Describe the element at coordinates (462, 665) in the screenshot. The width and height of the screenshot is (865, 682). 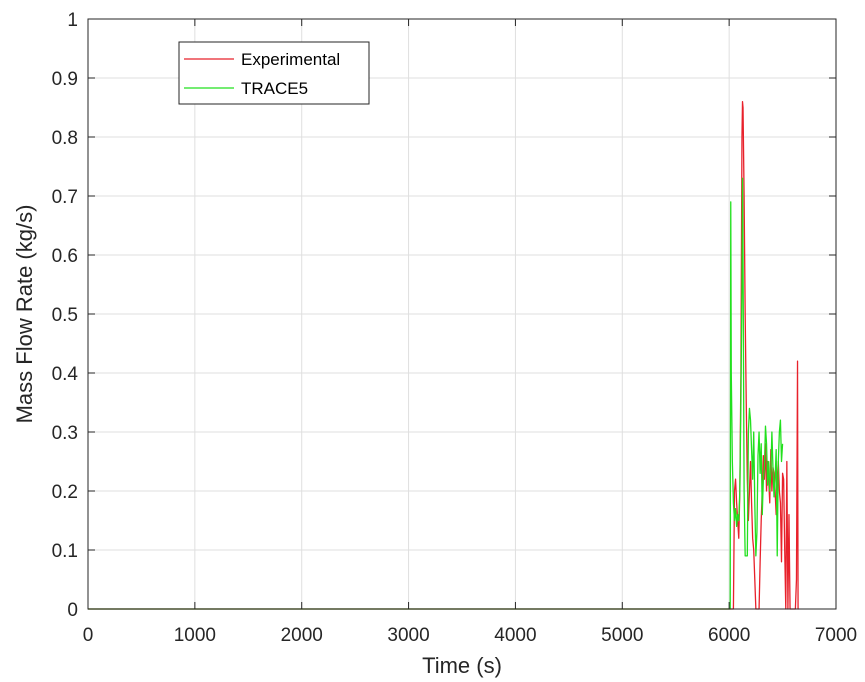
I see `x-axis-label: Time (s)` at that location.